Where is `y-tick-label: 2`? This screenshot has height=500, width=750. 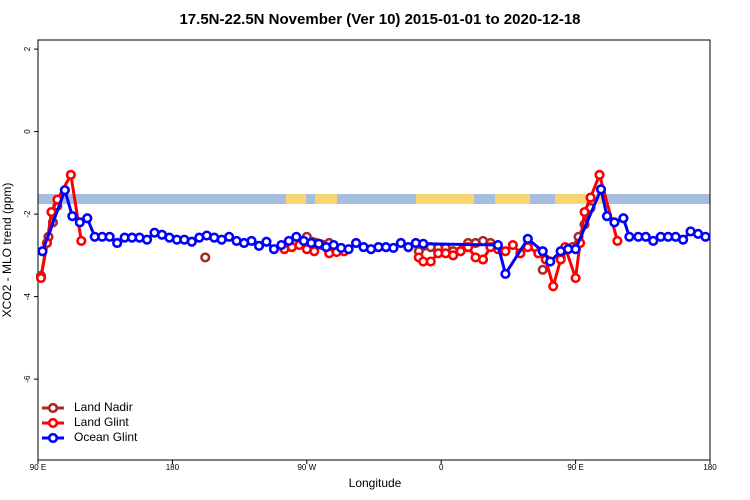
y-tick-label: 2 is located at coordinates (27, 48).